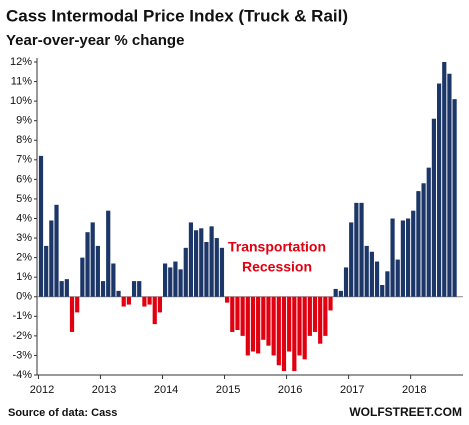 Image resolution: width=469 pixels, height=425 pixels. What do you see at coordinates (277, 267) in the screenshot?
I see `annotation: Recession` at bounding box center [277, 267].